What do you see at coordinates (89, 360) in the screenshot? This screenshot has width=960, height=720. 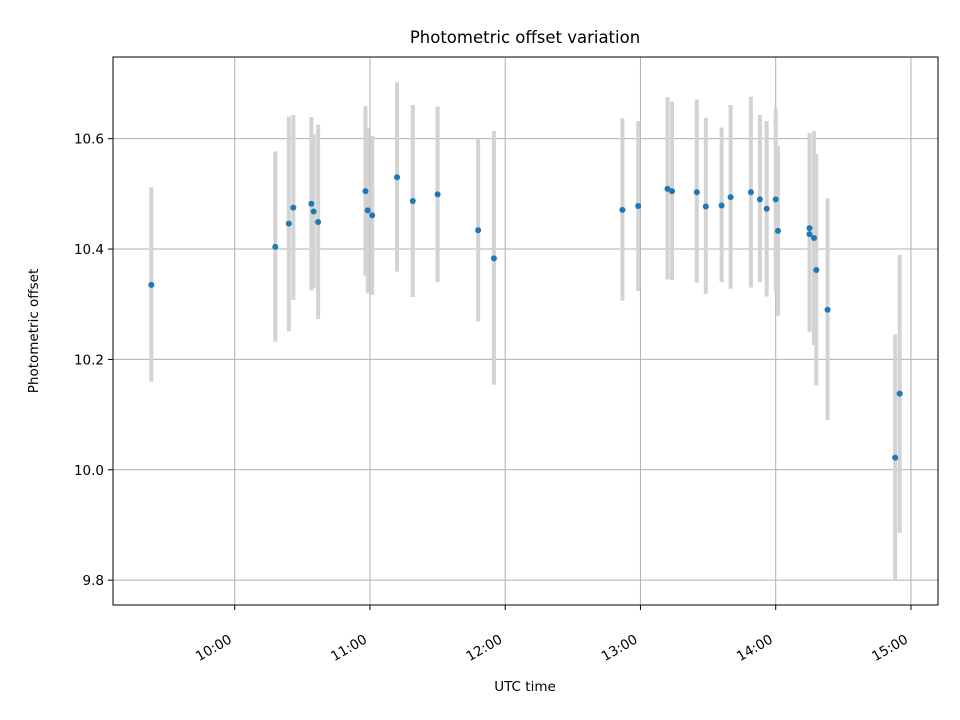 I see `y-tick-label: 10.2` at bounding box center [89, 360].